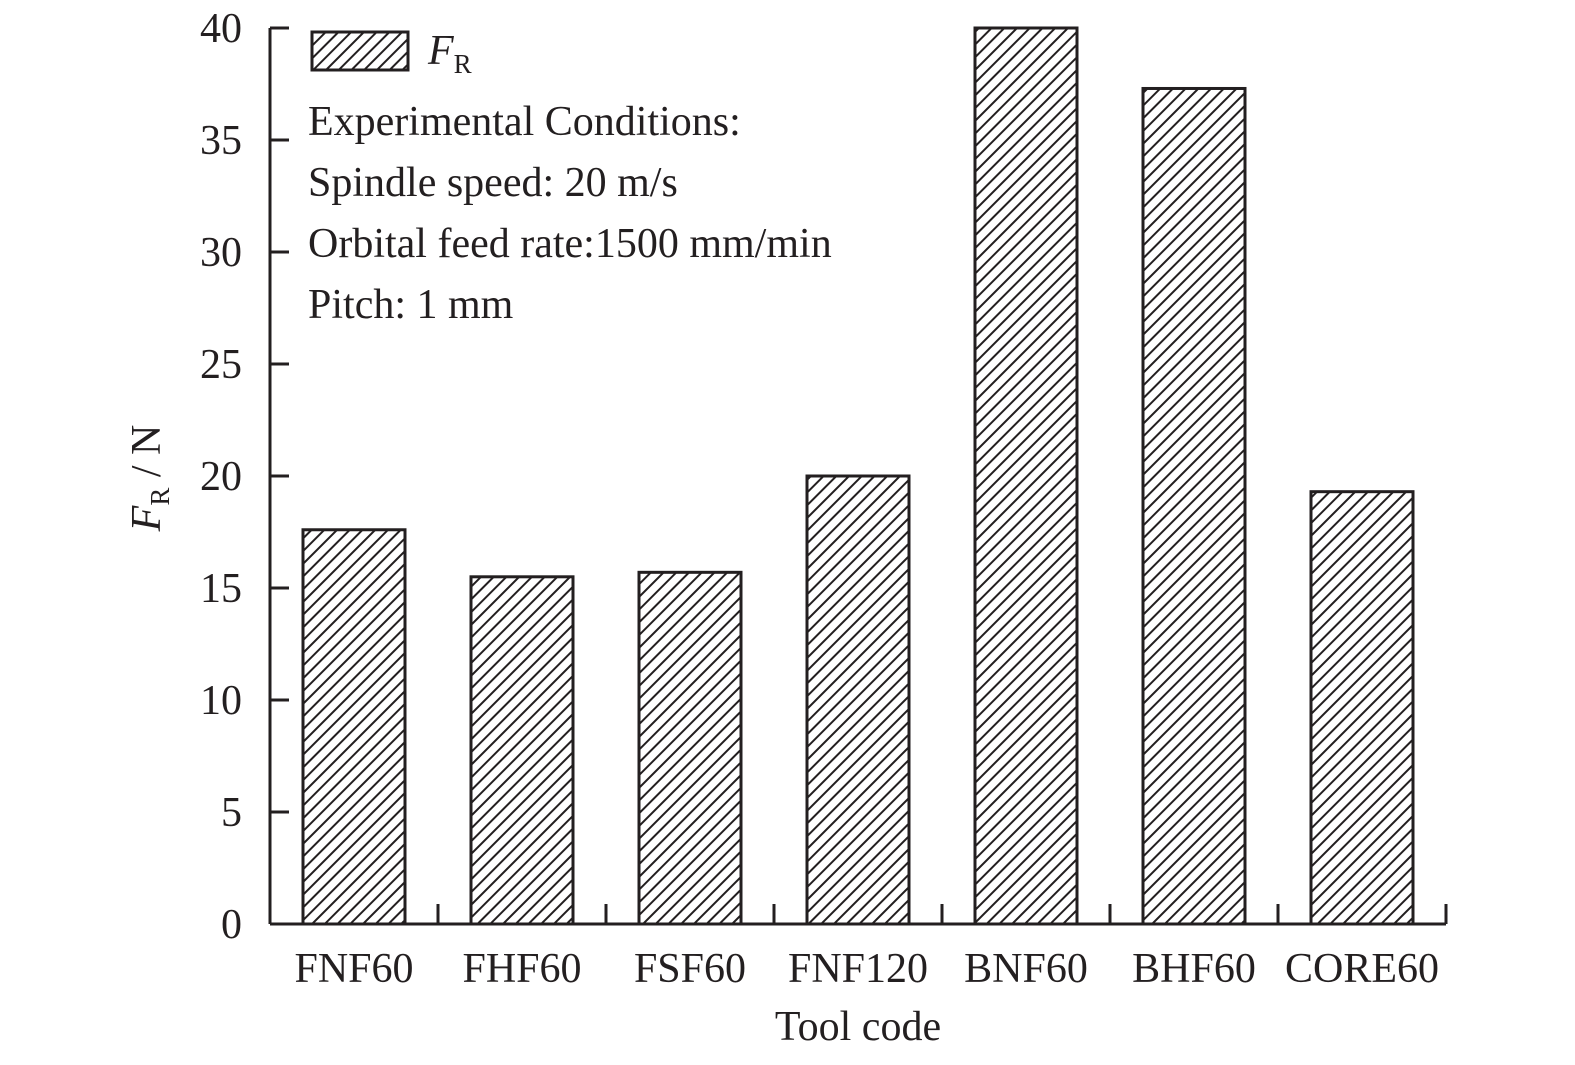  What do you see at coordinates (522, 750) in the screenshot?
I see `bar-fhf60` at bounding box center [522, 750].